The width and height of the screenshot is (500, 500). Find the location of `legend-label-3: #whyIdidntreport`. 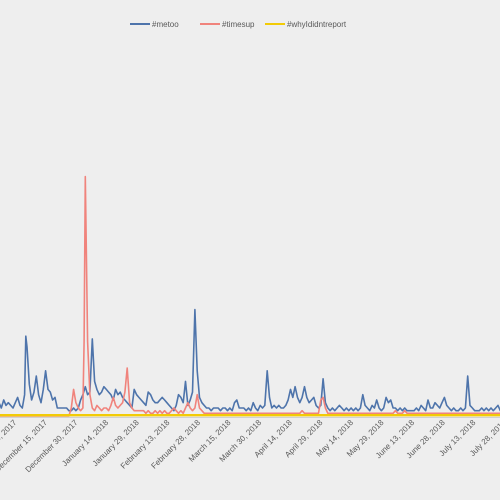

legend-label-3: #whyIdidntreport is located at coordinates (317, 24).